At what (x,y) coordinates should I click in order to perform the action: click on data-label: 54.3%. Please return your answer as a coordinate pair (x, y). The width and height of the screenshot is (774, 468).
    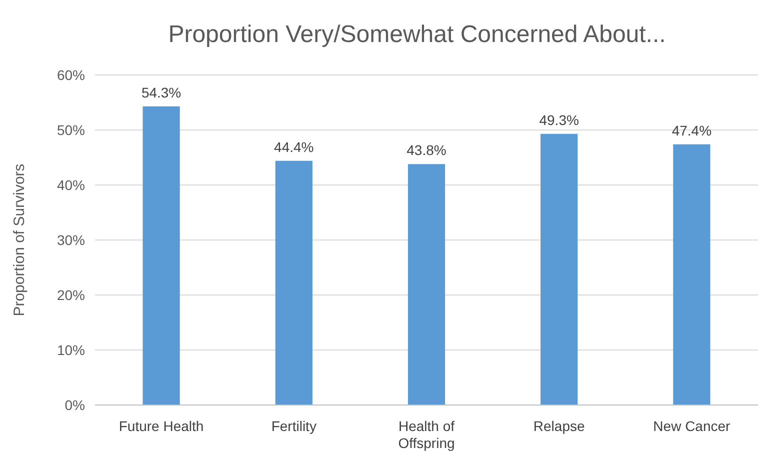
    Looking at the image, I should click on (161, 92).